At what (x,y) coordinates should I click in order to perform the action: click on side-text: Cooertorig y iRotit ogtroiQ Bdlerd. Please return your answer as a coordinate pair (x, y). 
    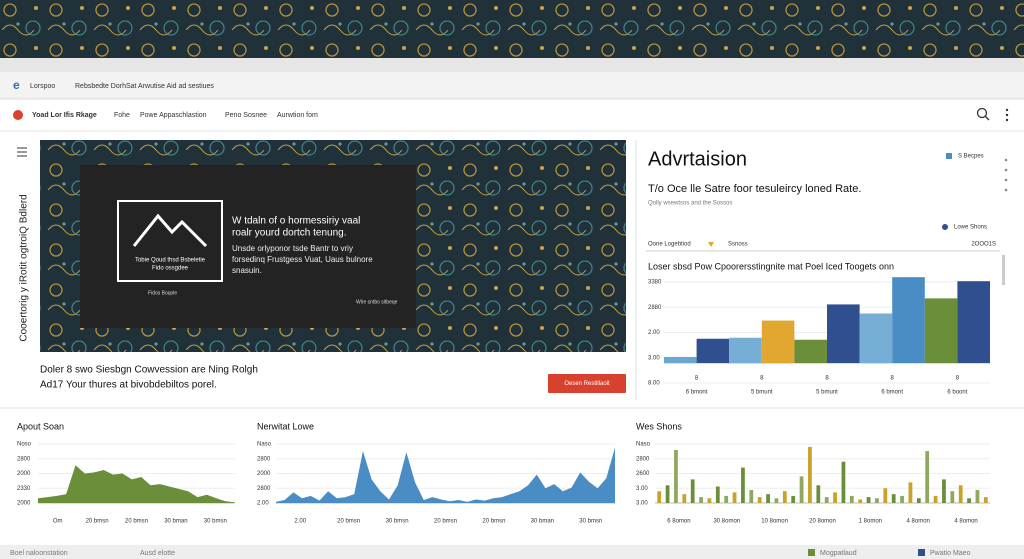
    Looking at the image, I should click on (24, 267).